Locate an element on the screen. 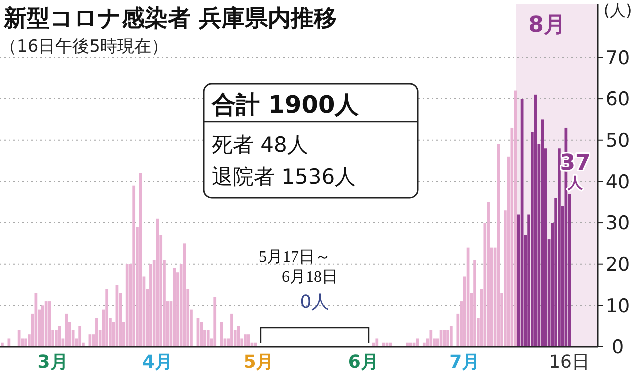 The image size is (639, 382). x-tick-label: 16日 is located at coordinates (569, 362).